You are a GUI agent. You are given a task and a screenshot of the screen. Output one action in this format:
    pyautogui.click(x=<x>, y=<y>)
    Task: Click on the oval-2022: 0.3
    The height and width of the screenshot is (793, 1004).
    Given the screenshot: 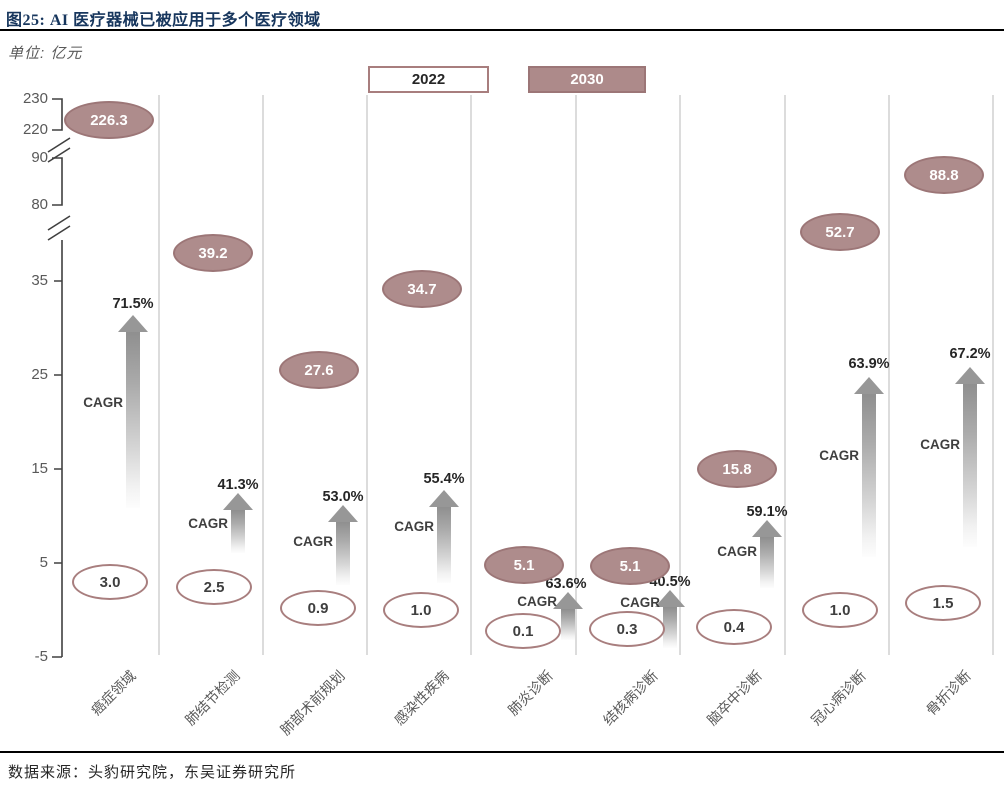 What is the action you would take?
    pyautogui.click(x=627, y=629)
    